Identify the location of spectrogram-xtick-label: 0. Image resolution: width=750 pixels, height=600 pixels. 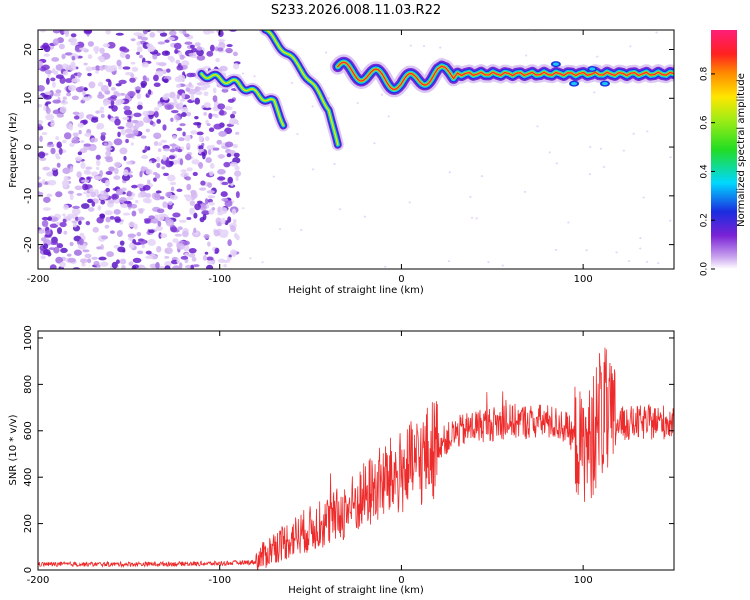
(401, 279).